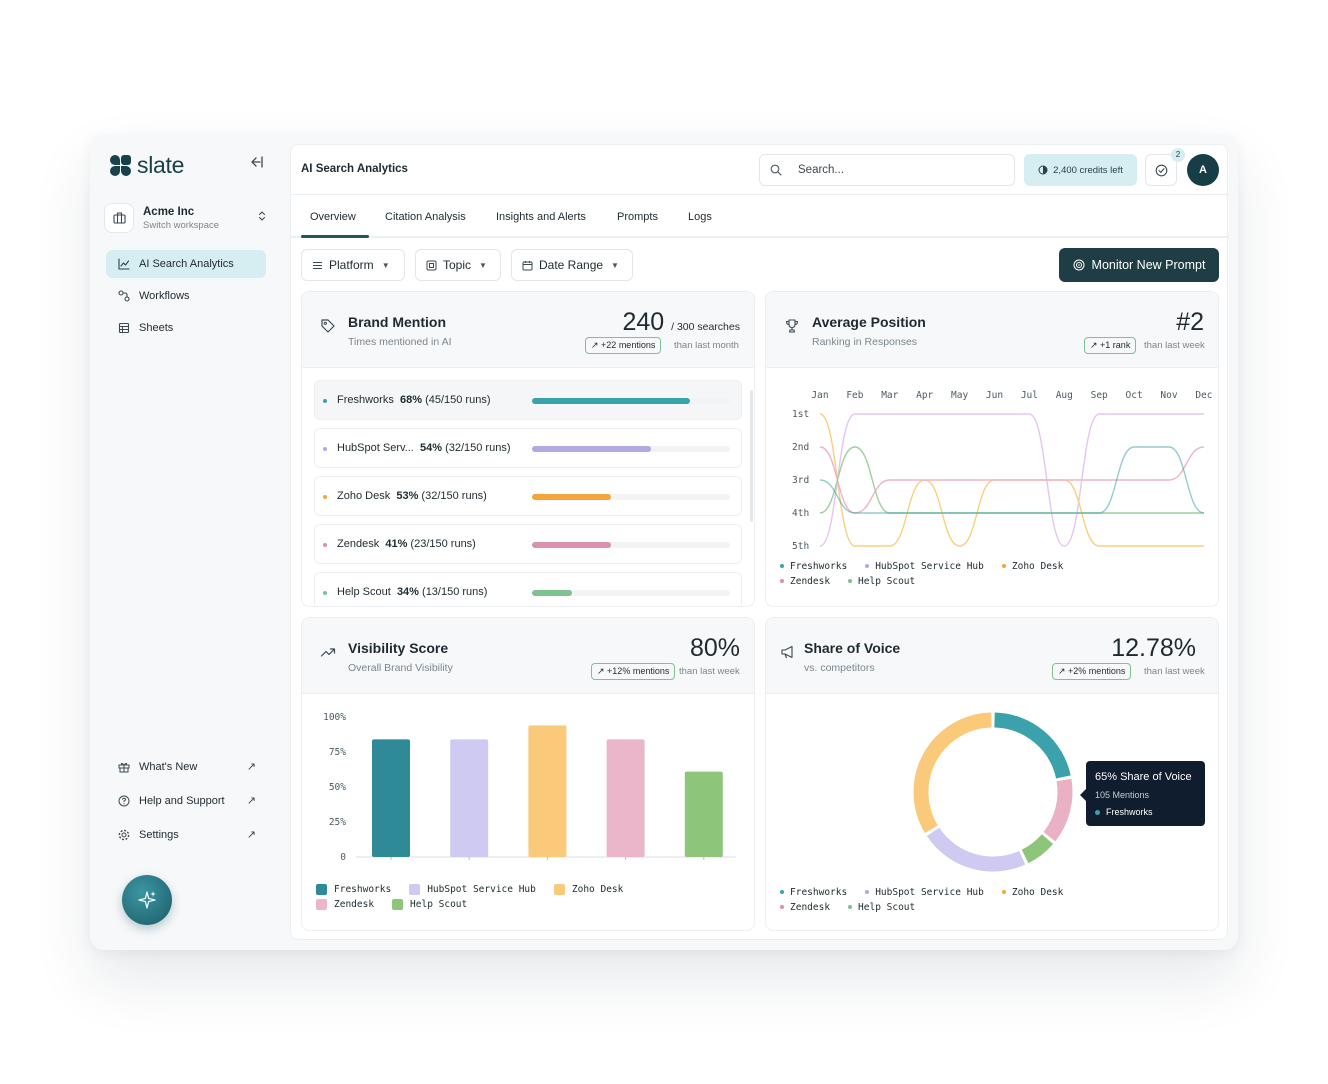  What do you see at coordinates (124, 328) in the screenshot?
I see `table-icon` at bounding box center [124, 328].